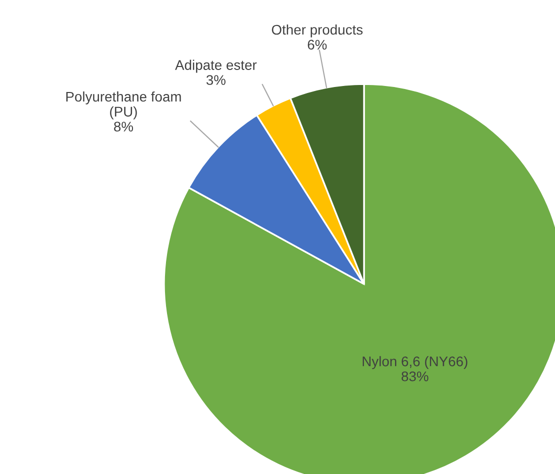  I want to click on data-label: 83%, so click(415, 376).